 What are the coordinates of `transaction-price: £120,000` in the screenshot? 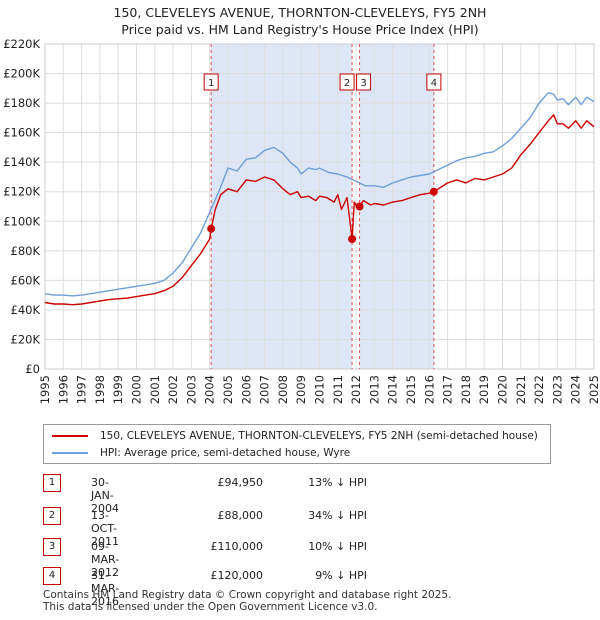 It's located at (237, 575).